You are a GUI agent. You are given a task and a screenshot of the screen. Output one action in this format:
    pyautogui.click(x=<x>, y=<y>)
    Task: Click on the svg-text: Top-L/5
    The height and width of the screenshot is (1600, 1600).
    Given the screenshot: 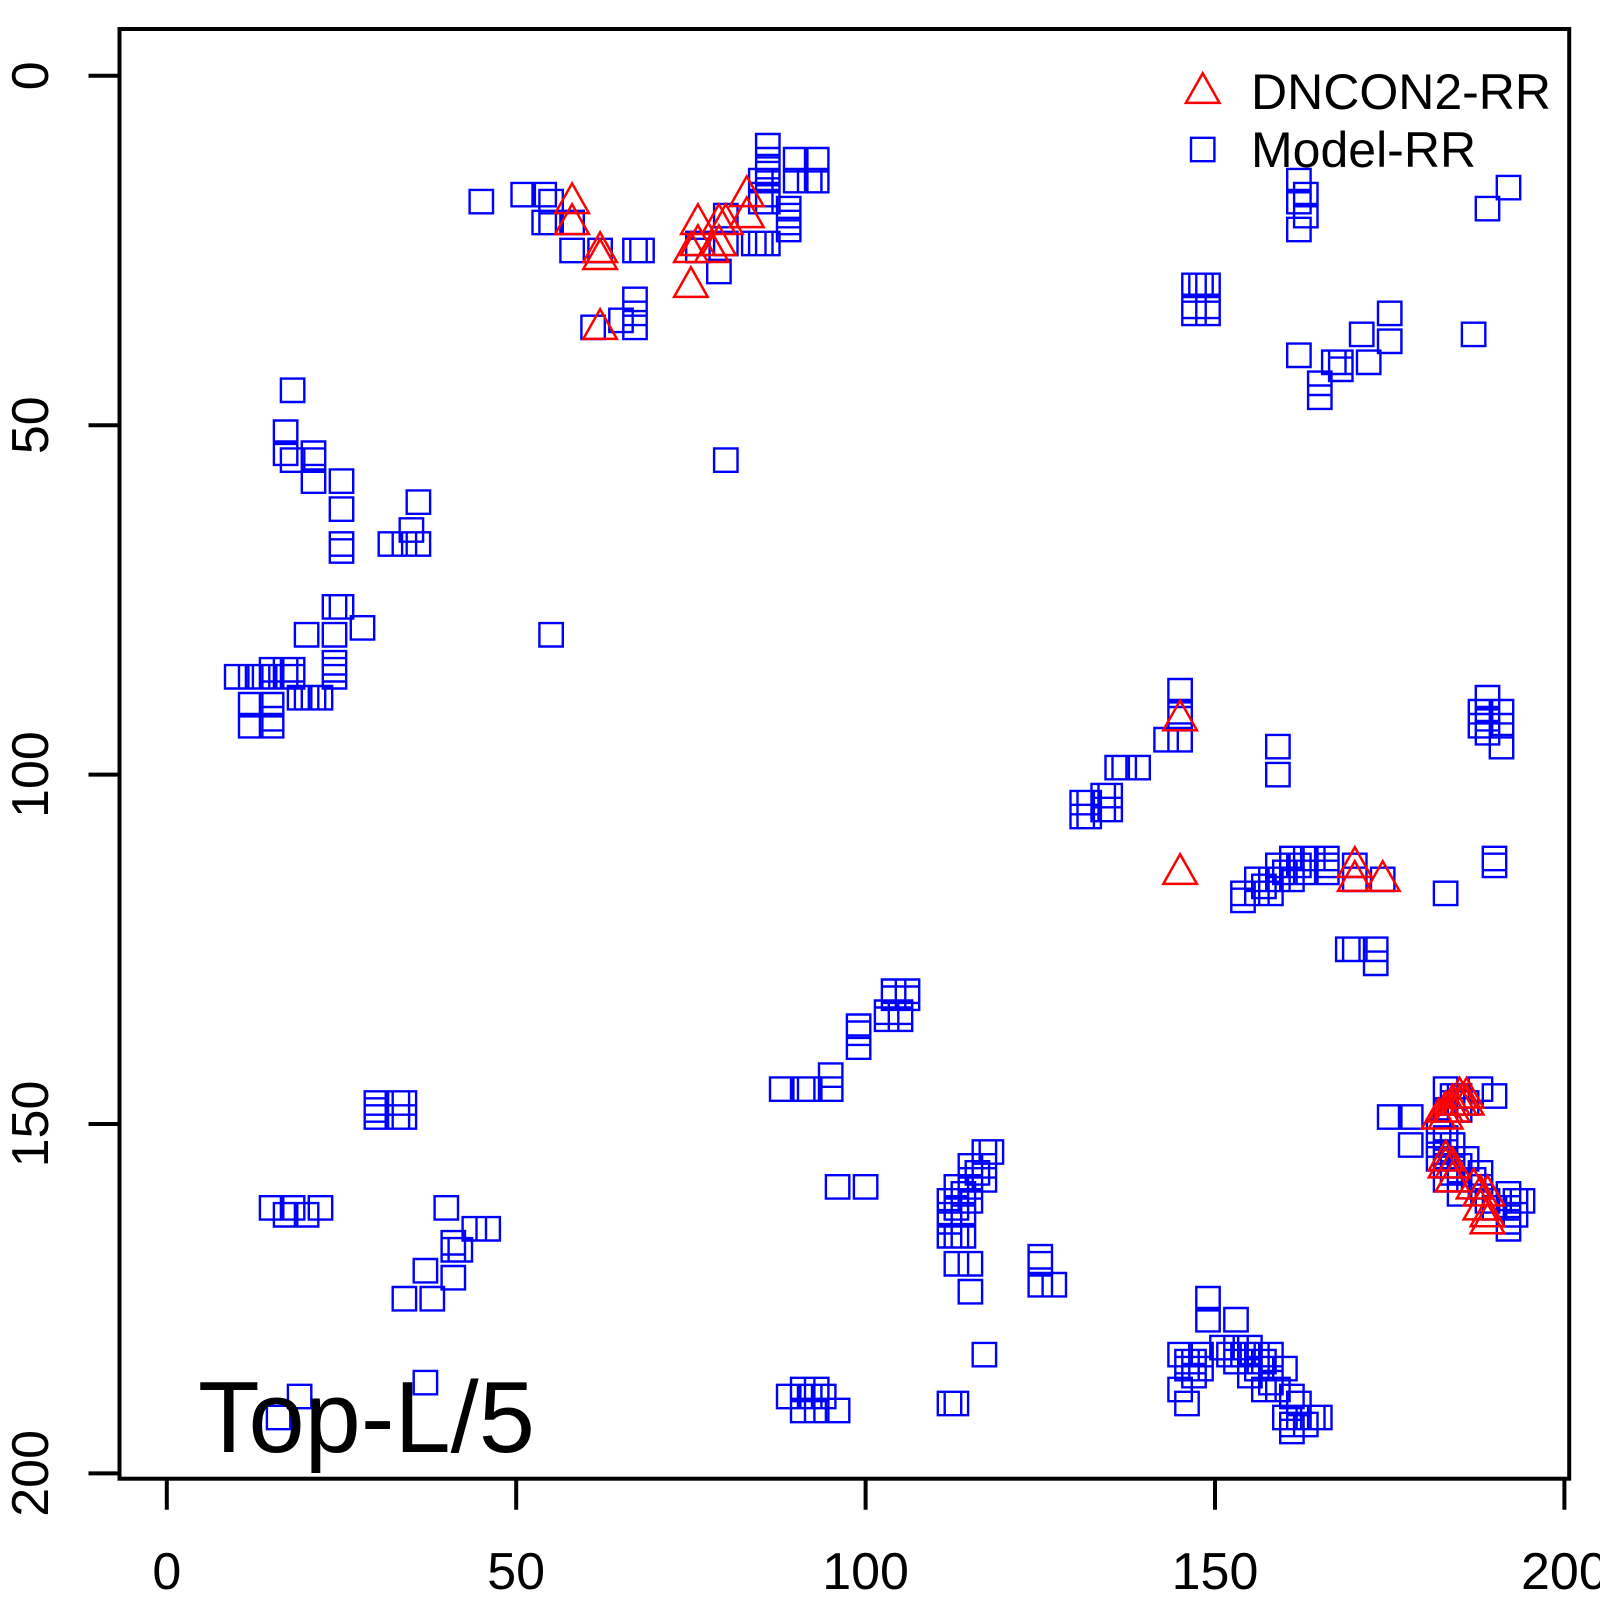 What is the action you would take?
    pyautogui.click(x=366, y=1418)
    